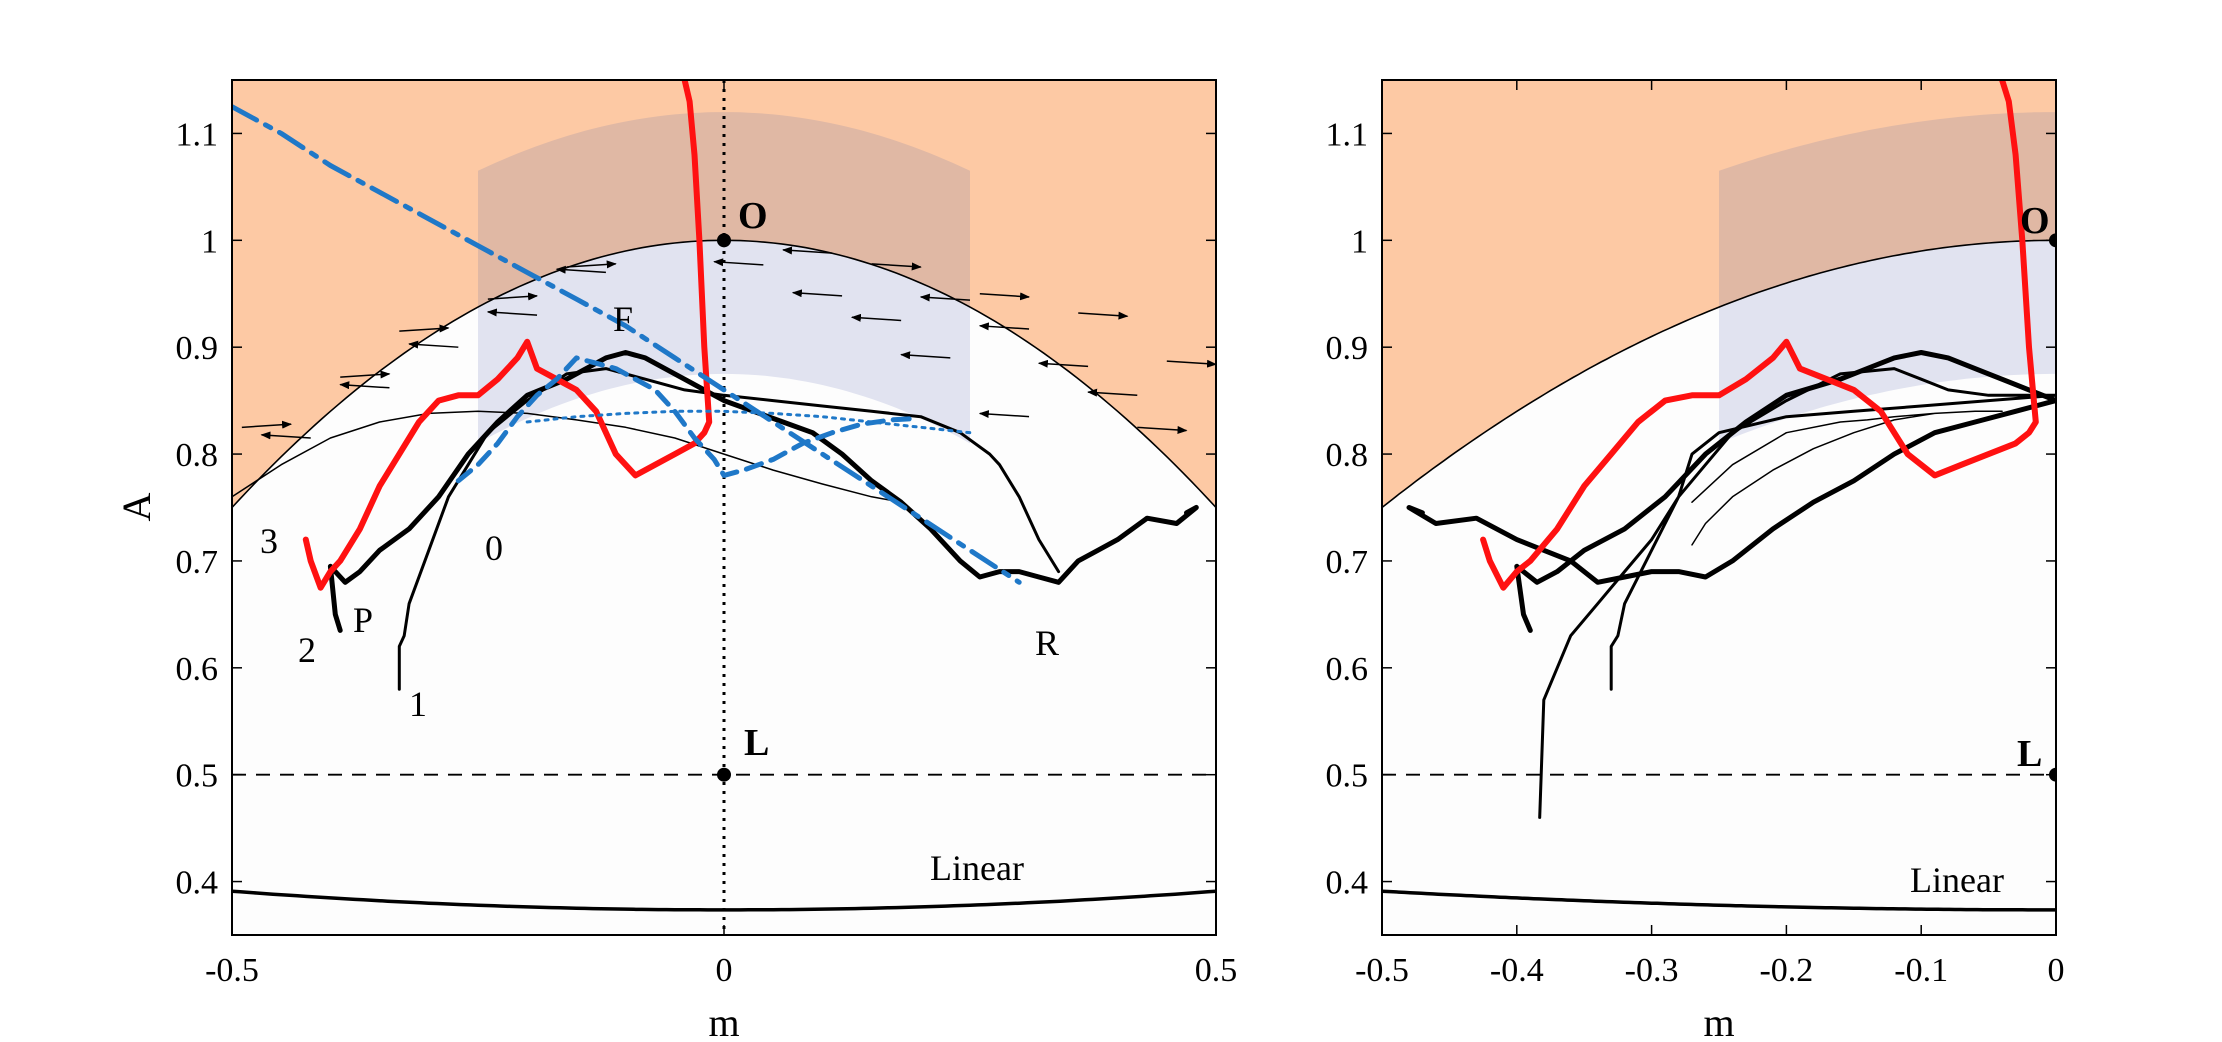  What do you see at coordinates (1347, 134) in the screenshot?
I see `right-ytick-label: 1.1` at bounding box center [1347, 134].